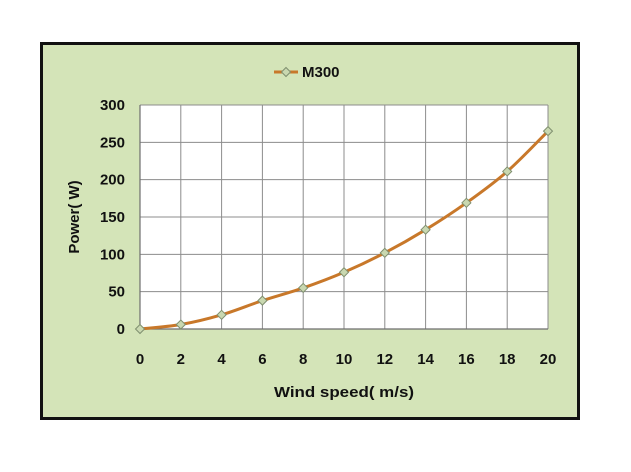 Image resolution: width=631 pixels, height=472 pixels. I want to click on x-tick-labels: 0 2 4 6 8 10 12 14 16 18 20, so click(346, 359).